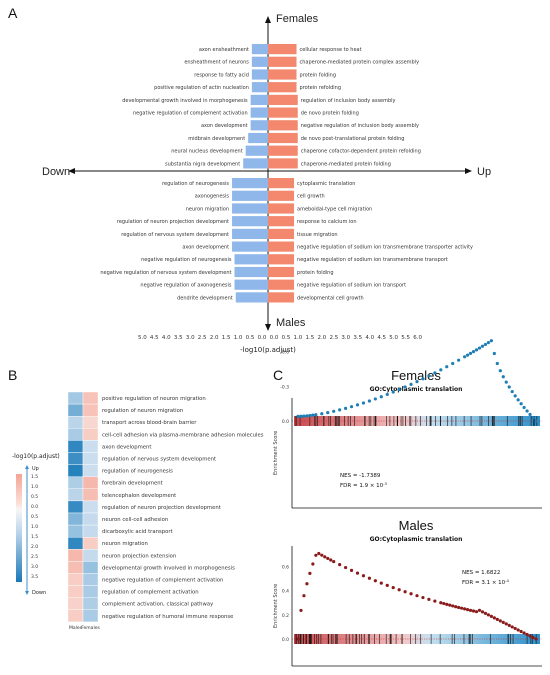 The width and height of the screenshot is (550, 675). What do you see at coordinates (298, 338) in the screenshot?
I see `axis-tick-label: 1.0` at bounding box center [298, 338].